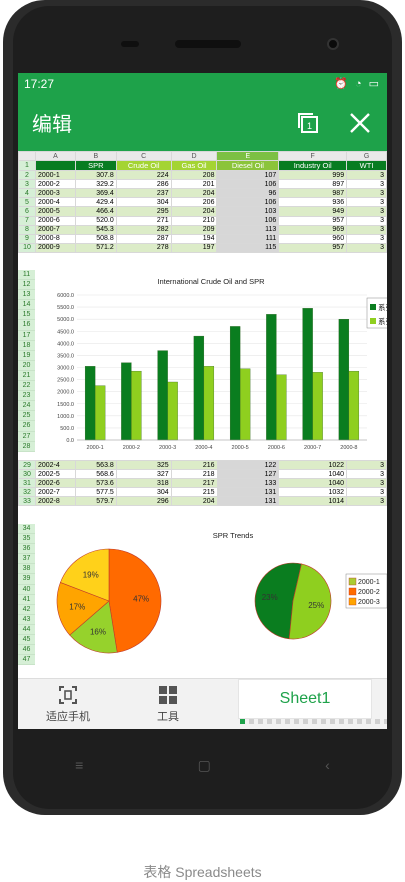  I want to click on table-cell: 987, so click(313, 193).